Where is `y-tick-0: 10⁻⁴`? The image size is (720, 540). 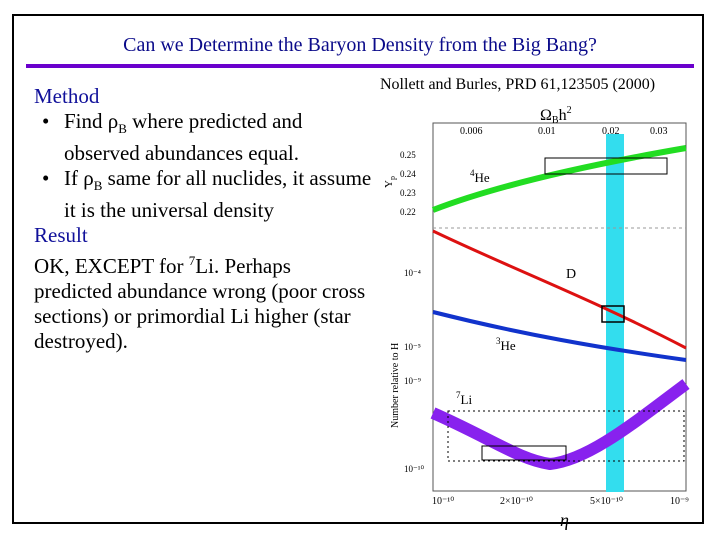 y-tick-0: 10⁻⁴ is located at coordinates (412, 273).